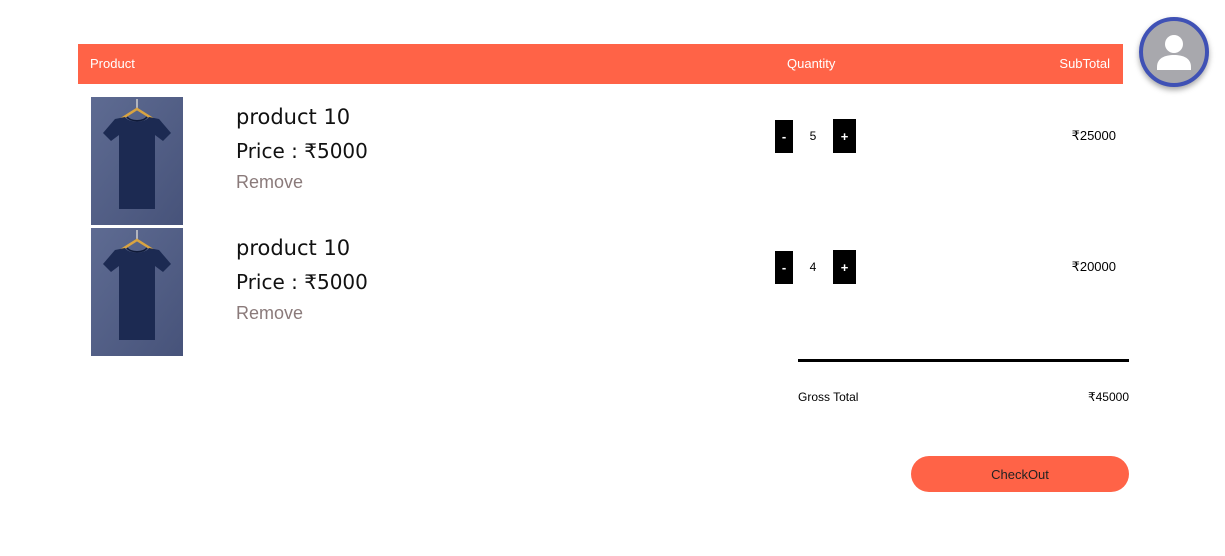 This screenshot has height=556, width=1225. Describe the element at coordinates (1093, 135) in the screenshot. I see `item-subtotal: ₹25000` at that location.